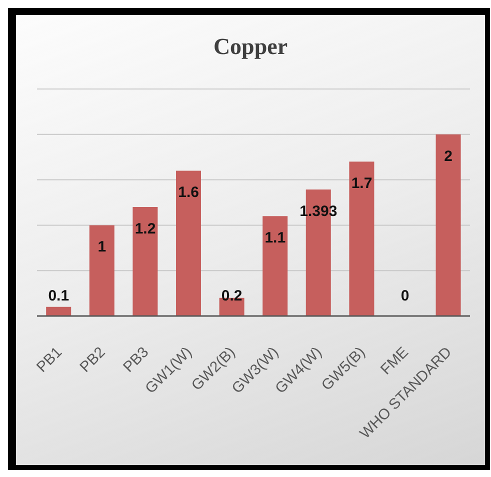  Describe the element at coordinates (188, 193) in the screenshot. I see `data-label: 1.6` at that location.